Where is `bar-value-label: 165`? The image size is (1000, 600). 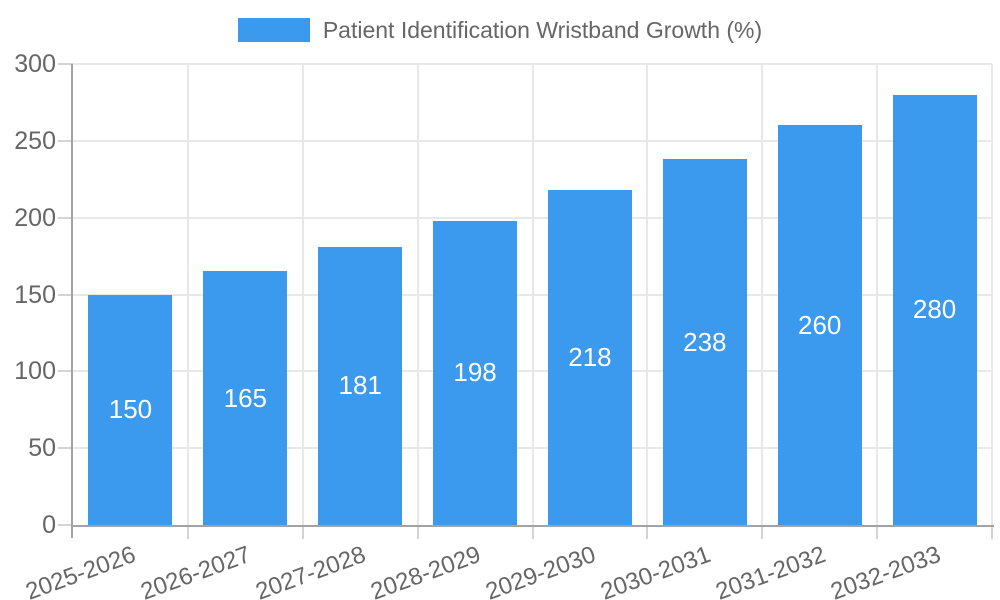
bar-value-label: 165 is located at coordinates (245, 397).